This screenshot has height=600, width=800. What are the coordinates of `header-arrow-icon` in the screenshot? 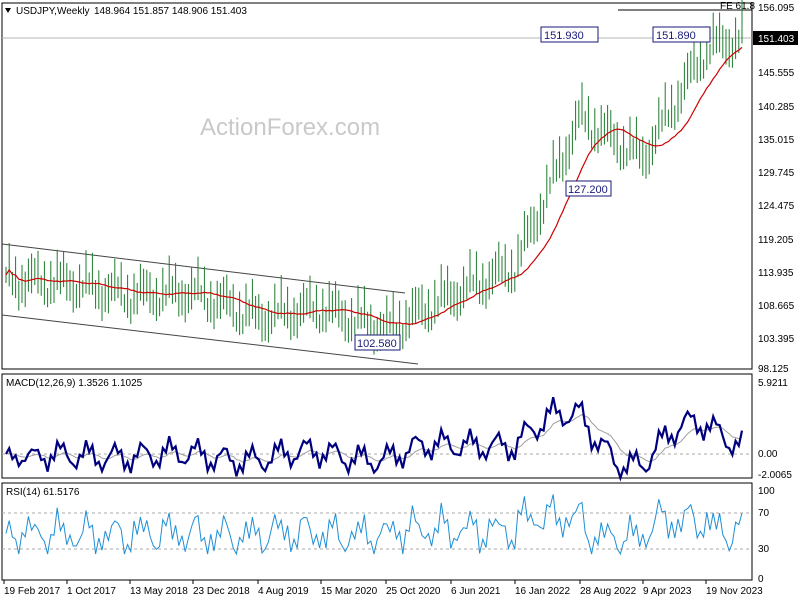 It's located at (8, 10).